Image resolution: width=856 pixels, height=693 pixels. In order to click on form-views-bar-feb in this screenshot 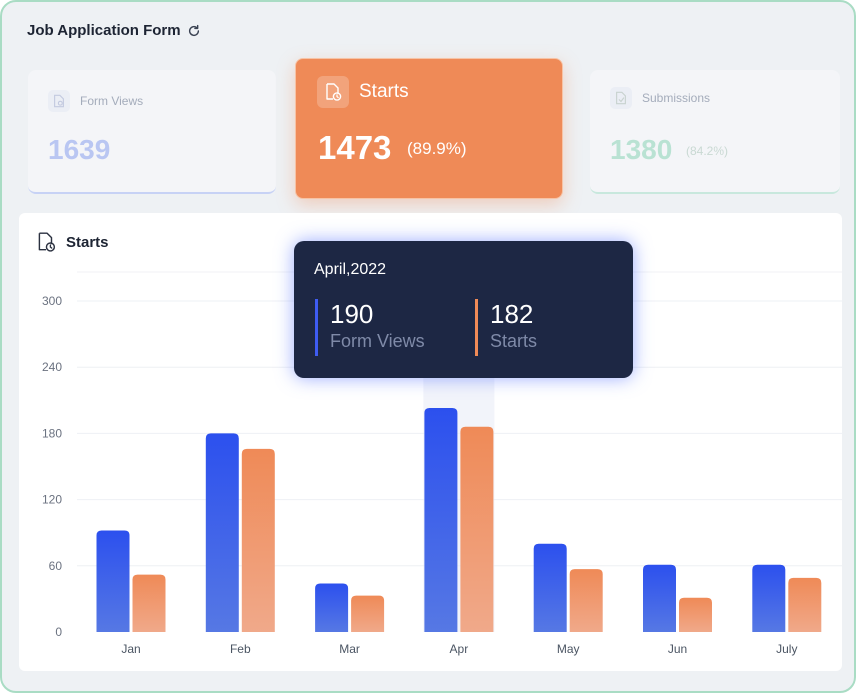, I will do `click(222, 532)`.